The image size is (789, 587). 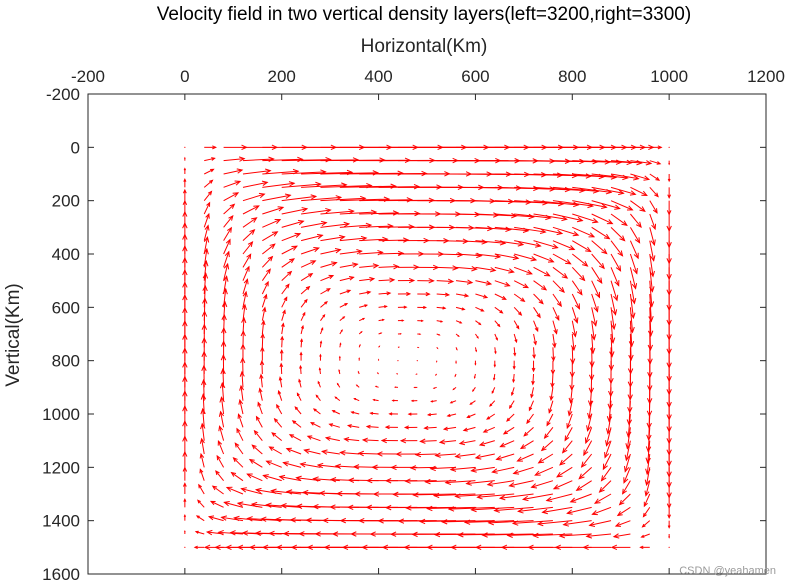 I want to click on x-tick-label: 800, so click(x=572, y=76).